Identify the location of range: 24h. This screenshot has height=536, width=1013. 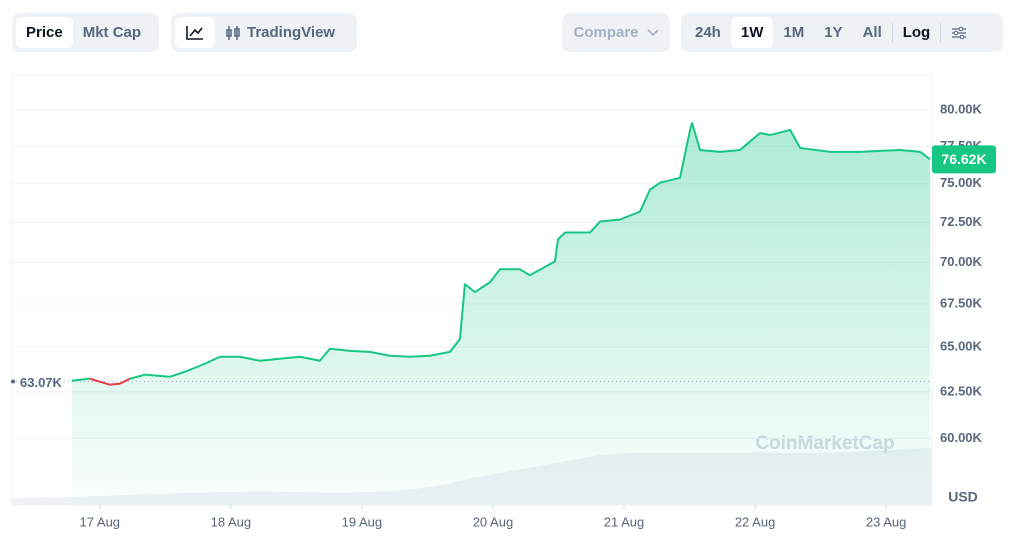
(708, 32).